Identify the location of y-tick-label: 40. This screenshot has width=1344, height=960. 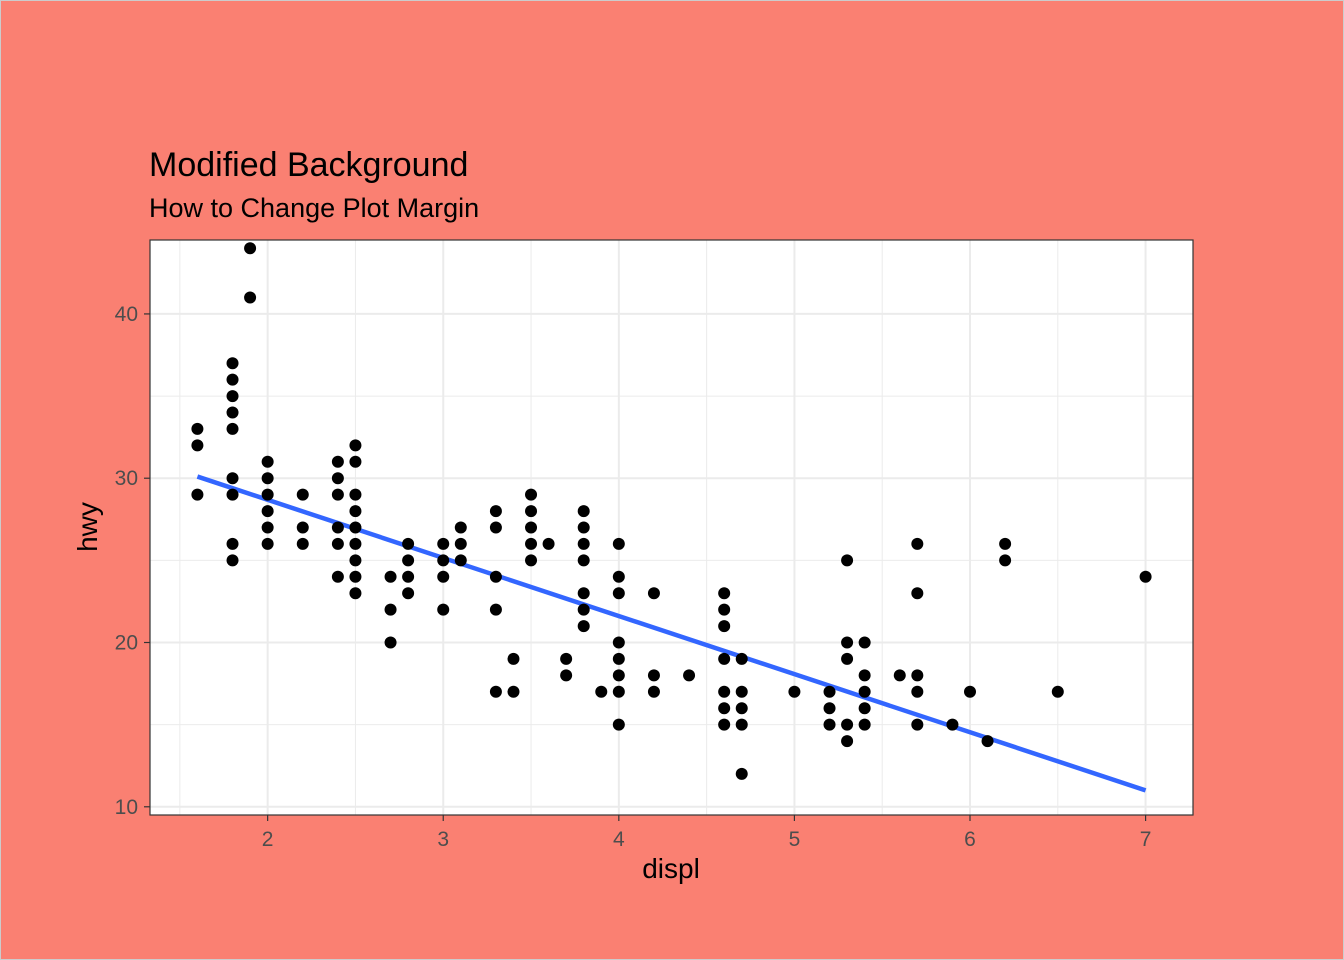
(126, 314).